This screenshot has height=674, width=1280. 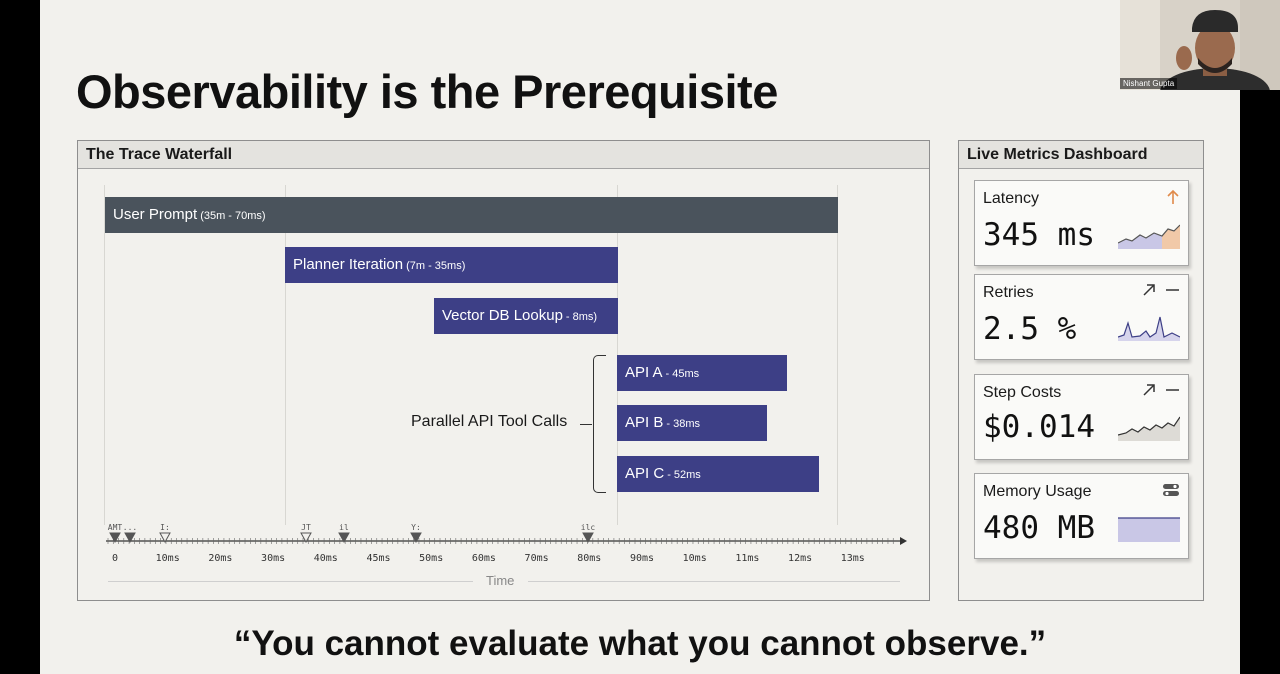 I want to click on axis-tick-label: 30ms, so click(x=273, y=558).